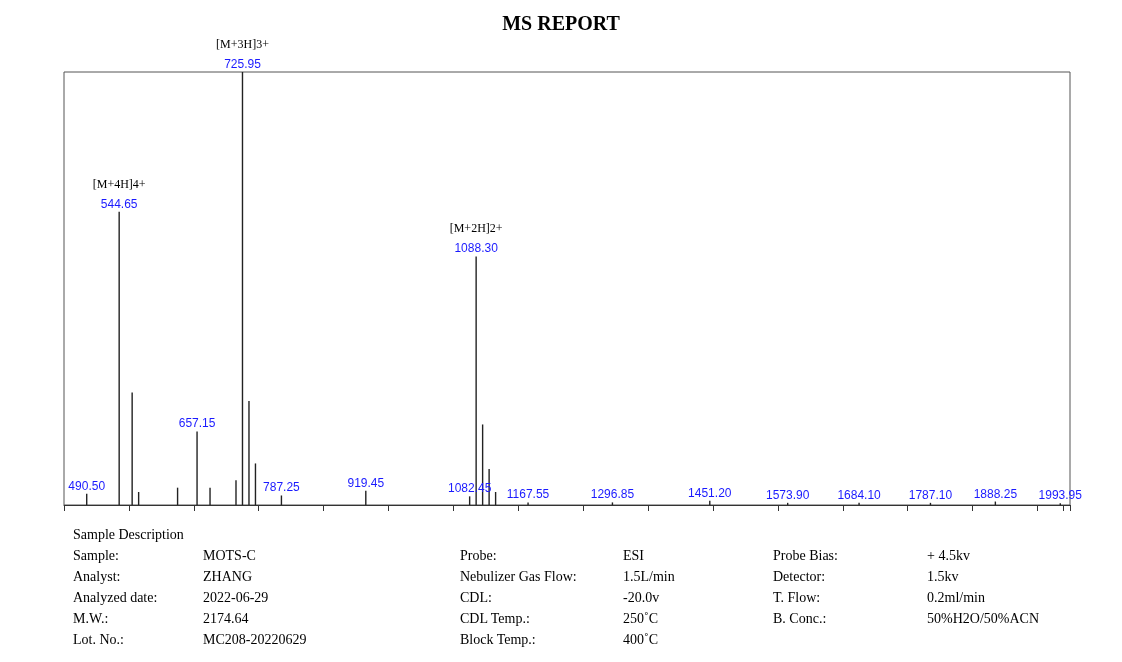 This screenshot has height=662, width=1122. What do you see at coordinates (119, 183) in the screenshot?
I see `annotation: [M+4H]4+` at bounding box center [119, 183].